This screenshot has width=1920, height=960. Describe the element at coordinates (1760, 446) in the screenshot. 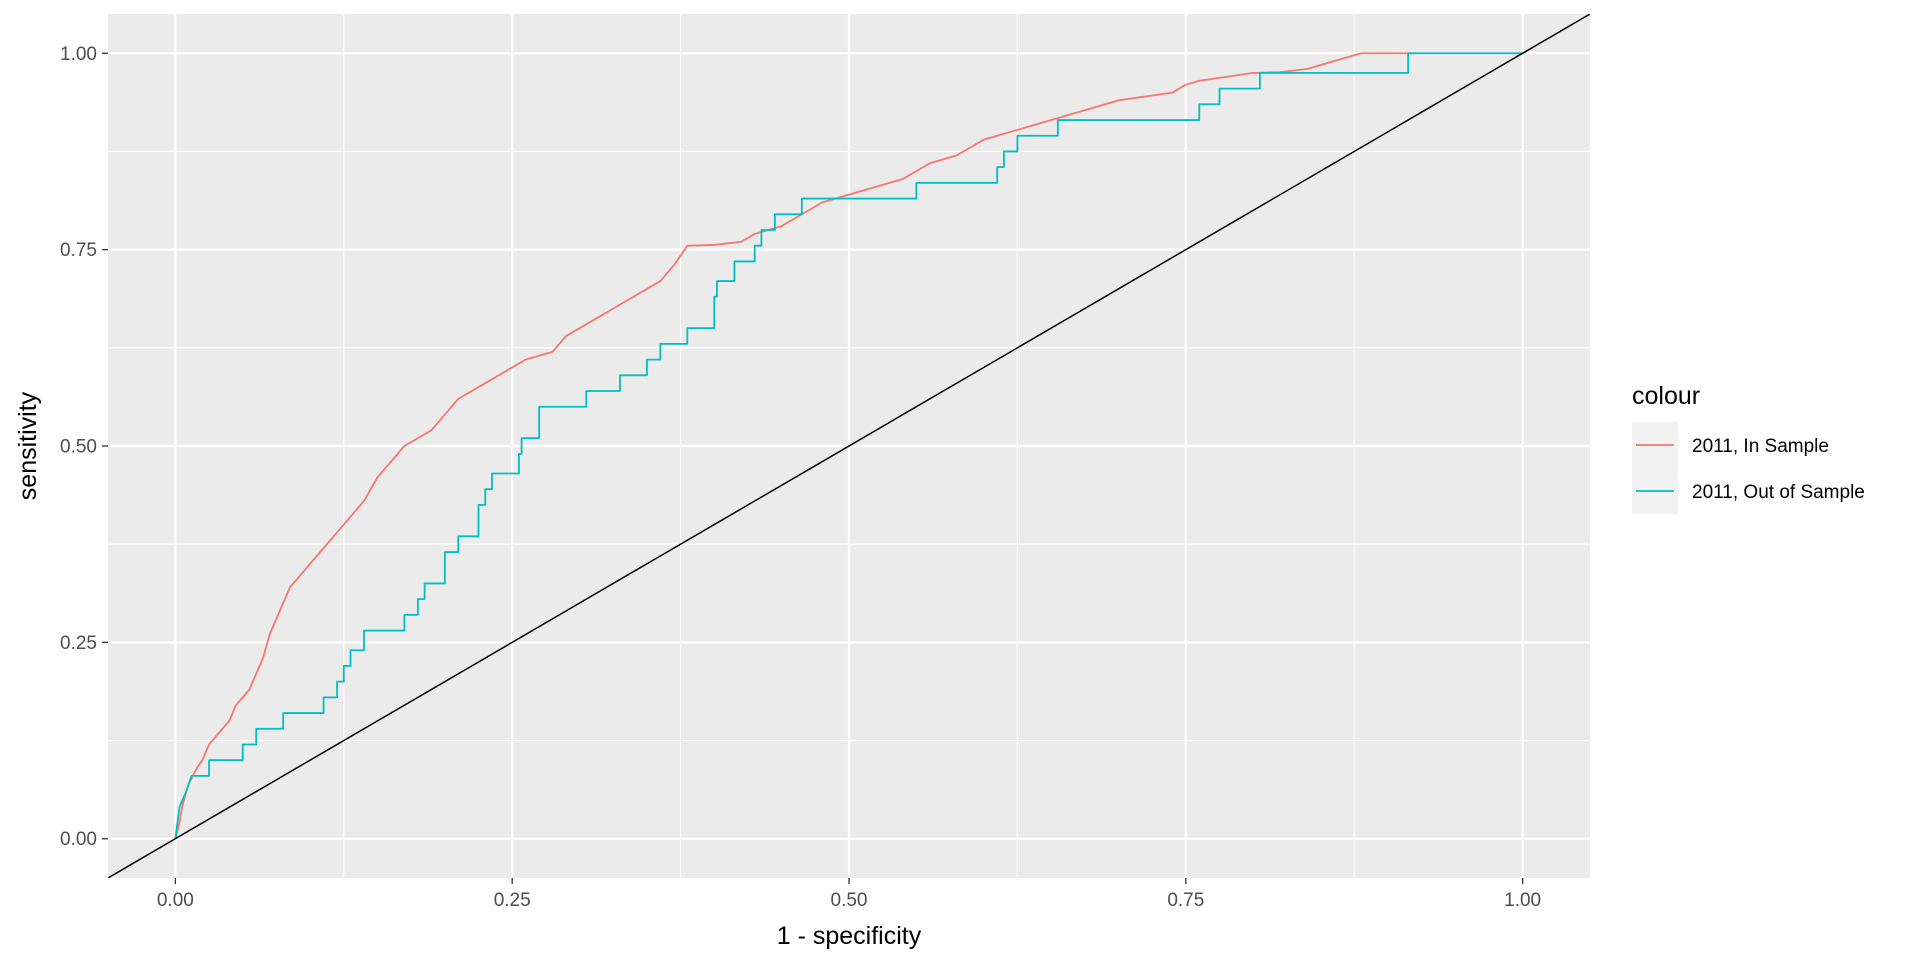

I see `legend-label: 2011, In Sample` at that location.